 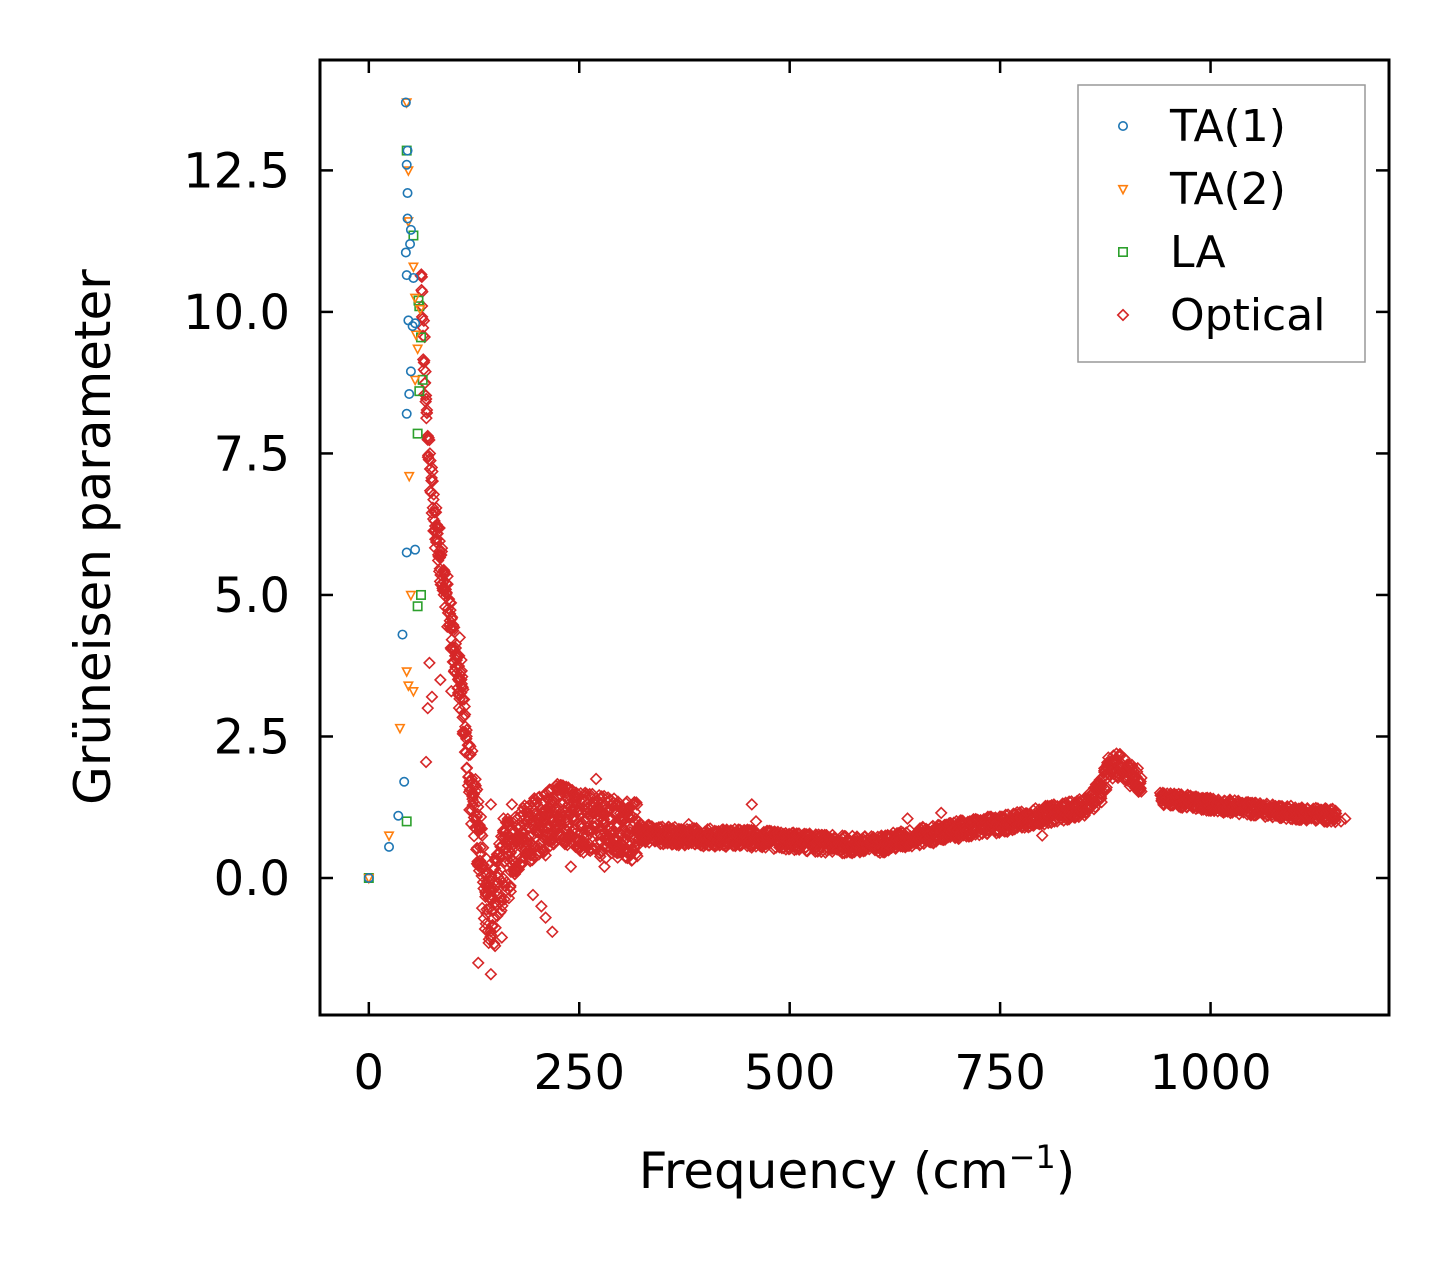 I want to click on x-tick-label: 750, so click(x=1000, y=1073).